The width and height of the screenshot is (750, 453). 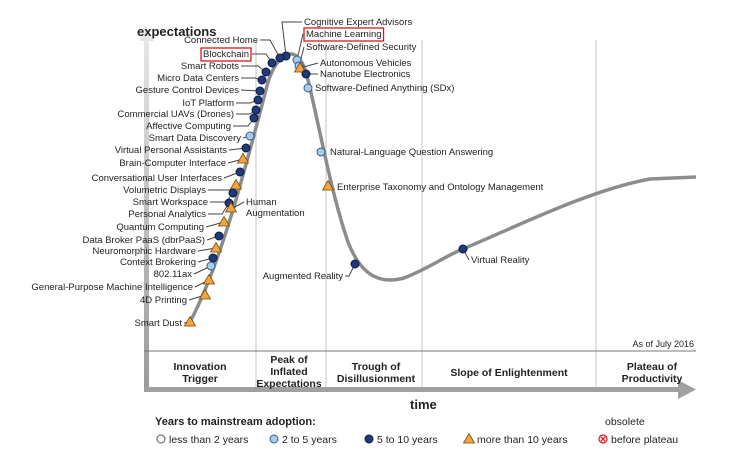 I want to click on label-blockchain: Blockchain, so click(x=226, y=54).